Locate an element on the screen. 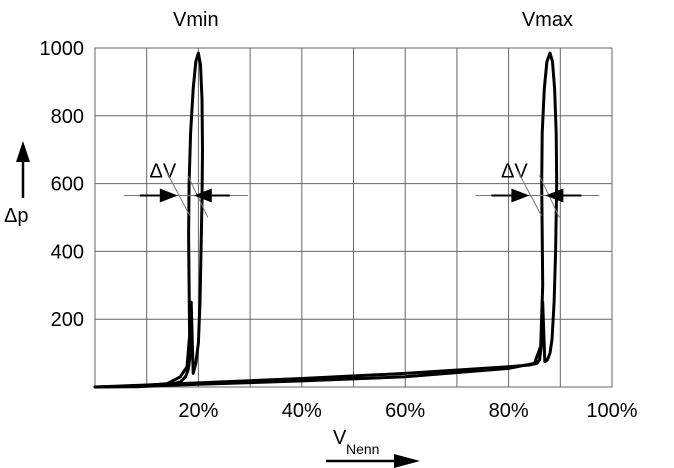 Image resolution: width=674 pixels, height=468 pixels. y-tick-label: 200 is located at coordinates (67, 320).